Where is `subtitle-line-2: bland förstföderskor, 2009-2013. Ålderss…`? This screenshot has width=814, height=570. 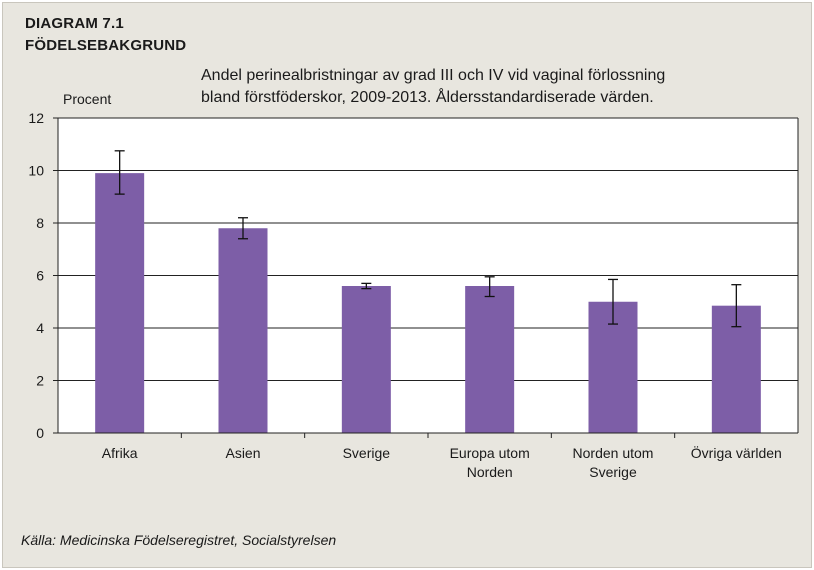
subtitle-line-2: bland förstföderskor, 2009-2013. Ålderss… is located at coordinates (427, 97).